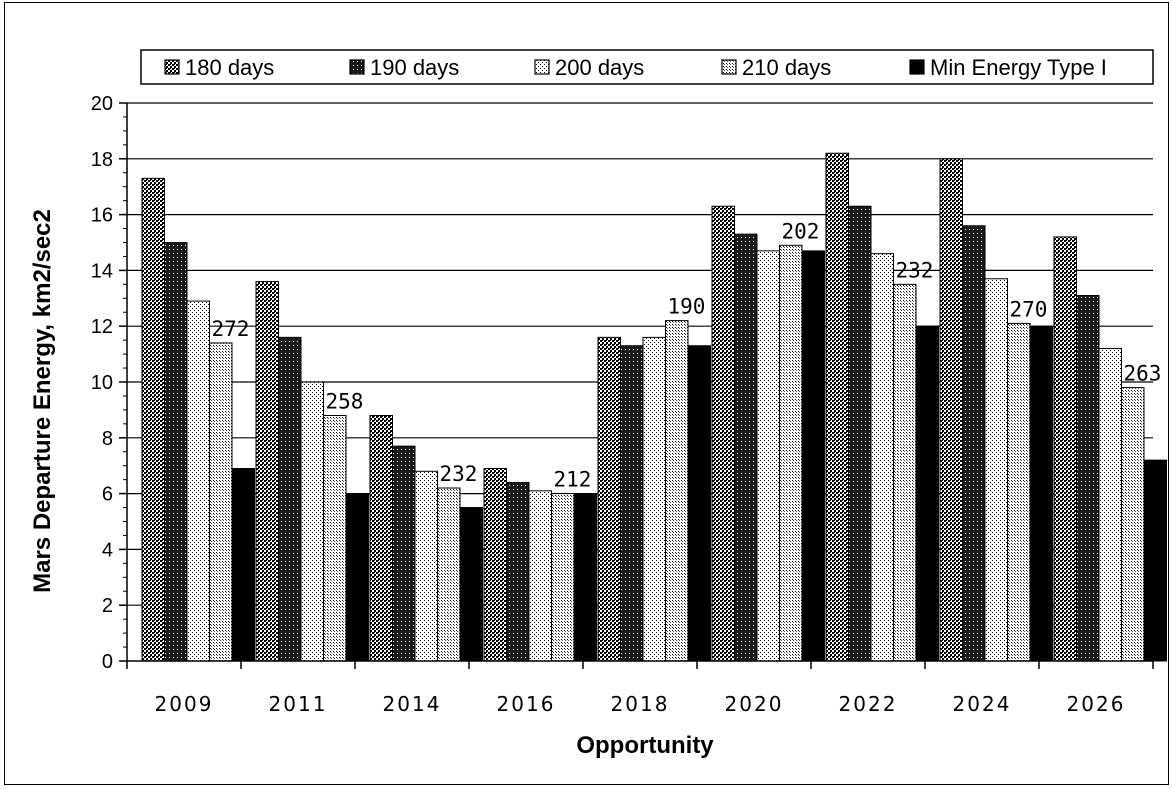  I want to click on legend-label: Min Energy Type I, so click(1018, 67).